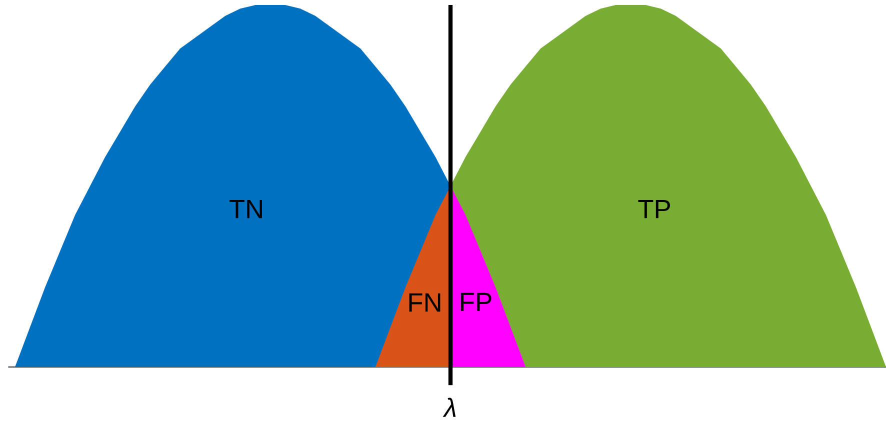 Image resolution: width=886 pixels, height=427 pixels. Describe the element at coordinates (654, 209) in the screenshot. I see `series-label: TP` at that location.